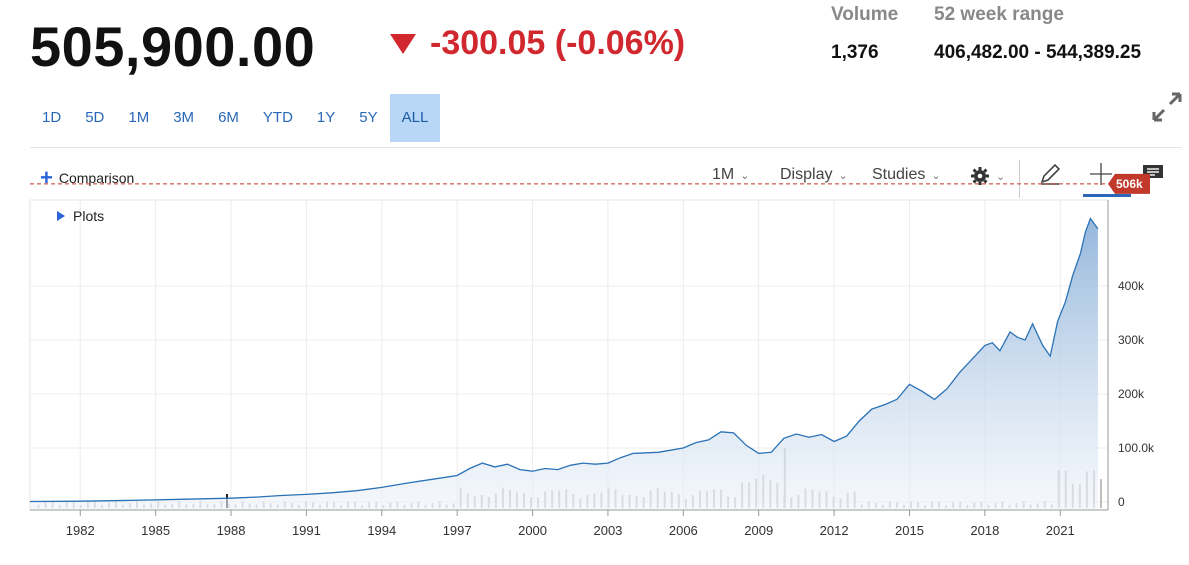 The width and height of the screenshot is (1189, 565). What do you see at coordinates (1131, 286) in the screenshot?
I see `y-tick-label: 400k` at bounding box center [1131, 286].